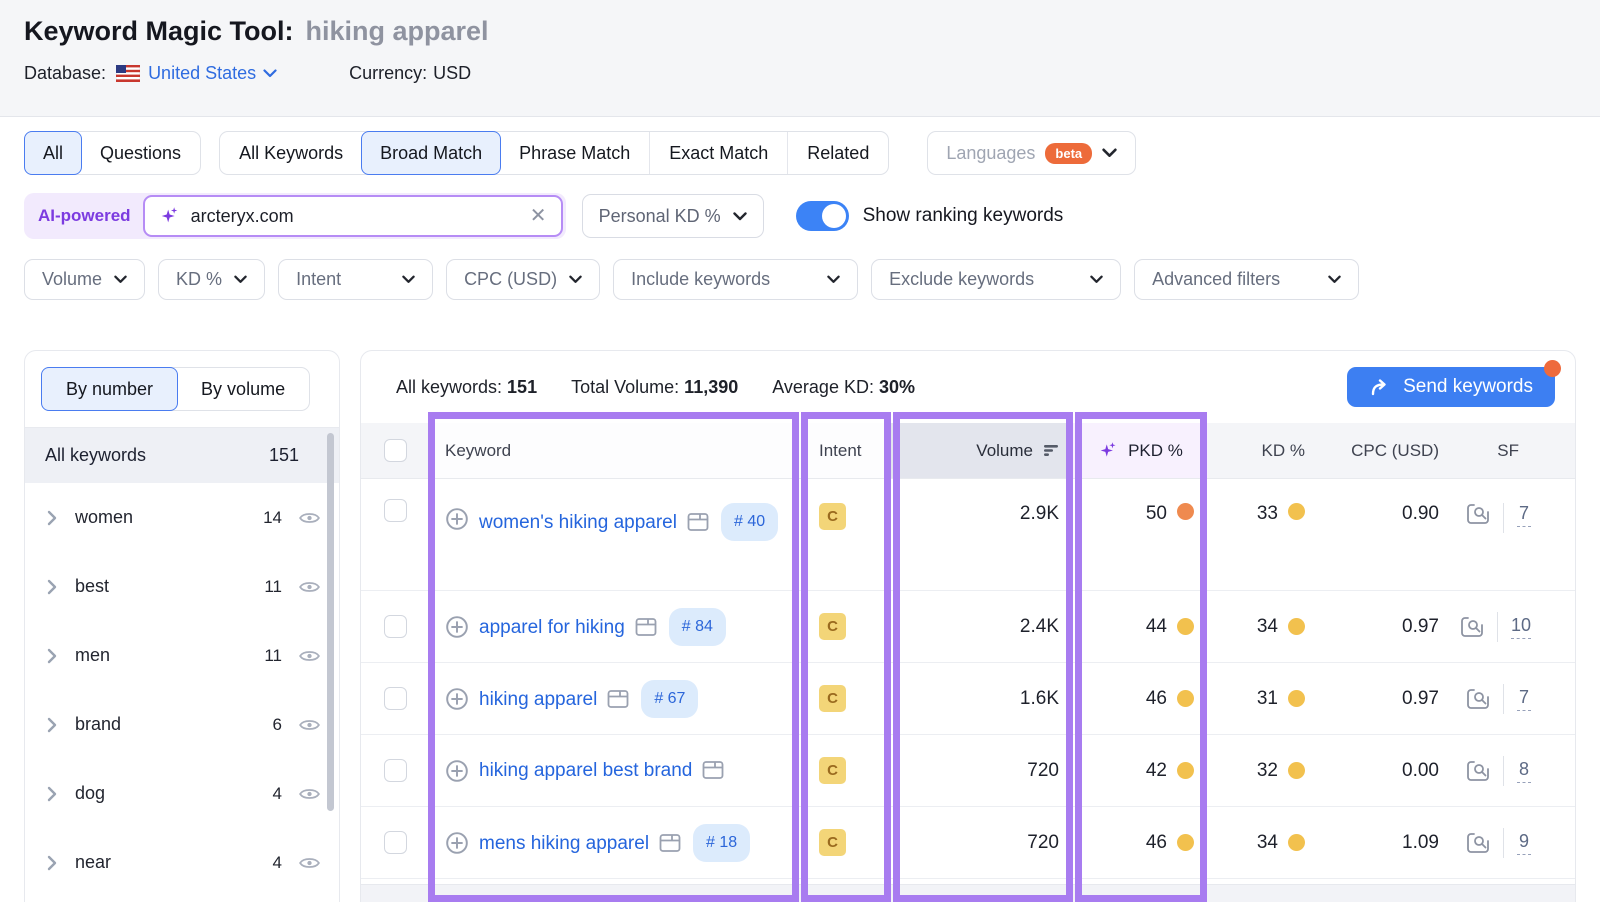  I want to click on sidebar-item-men: men 11, so click(182, 655).